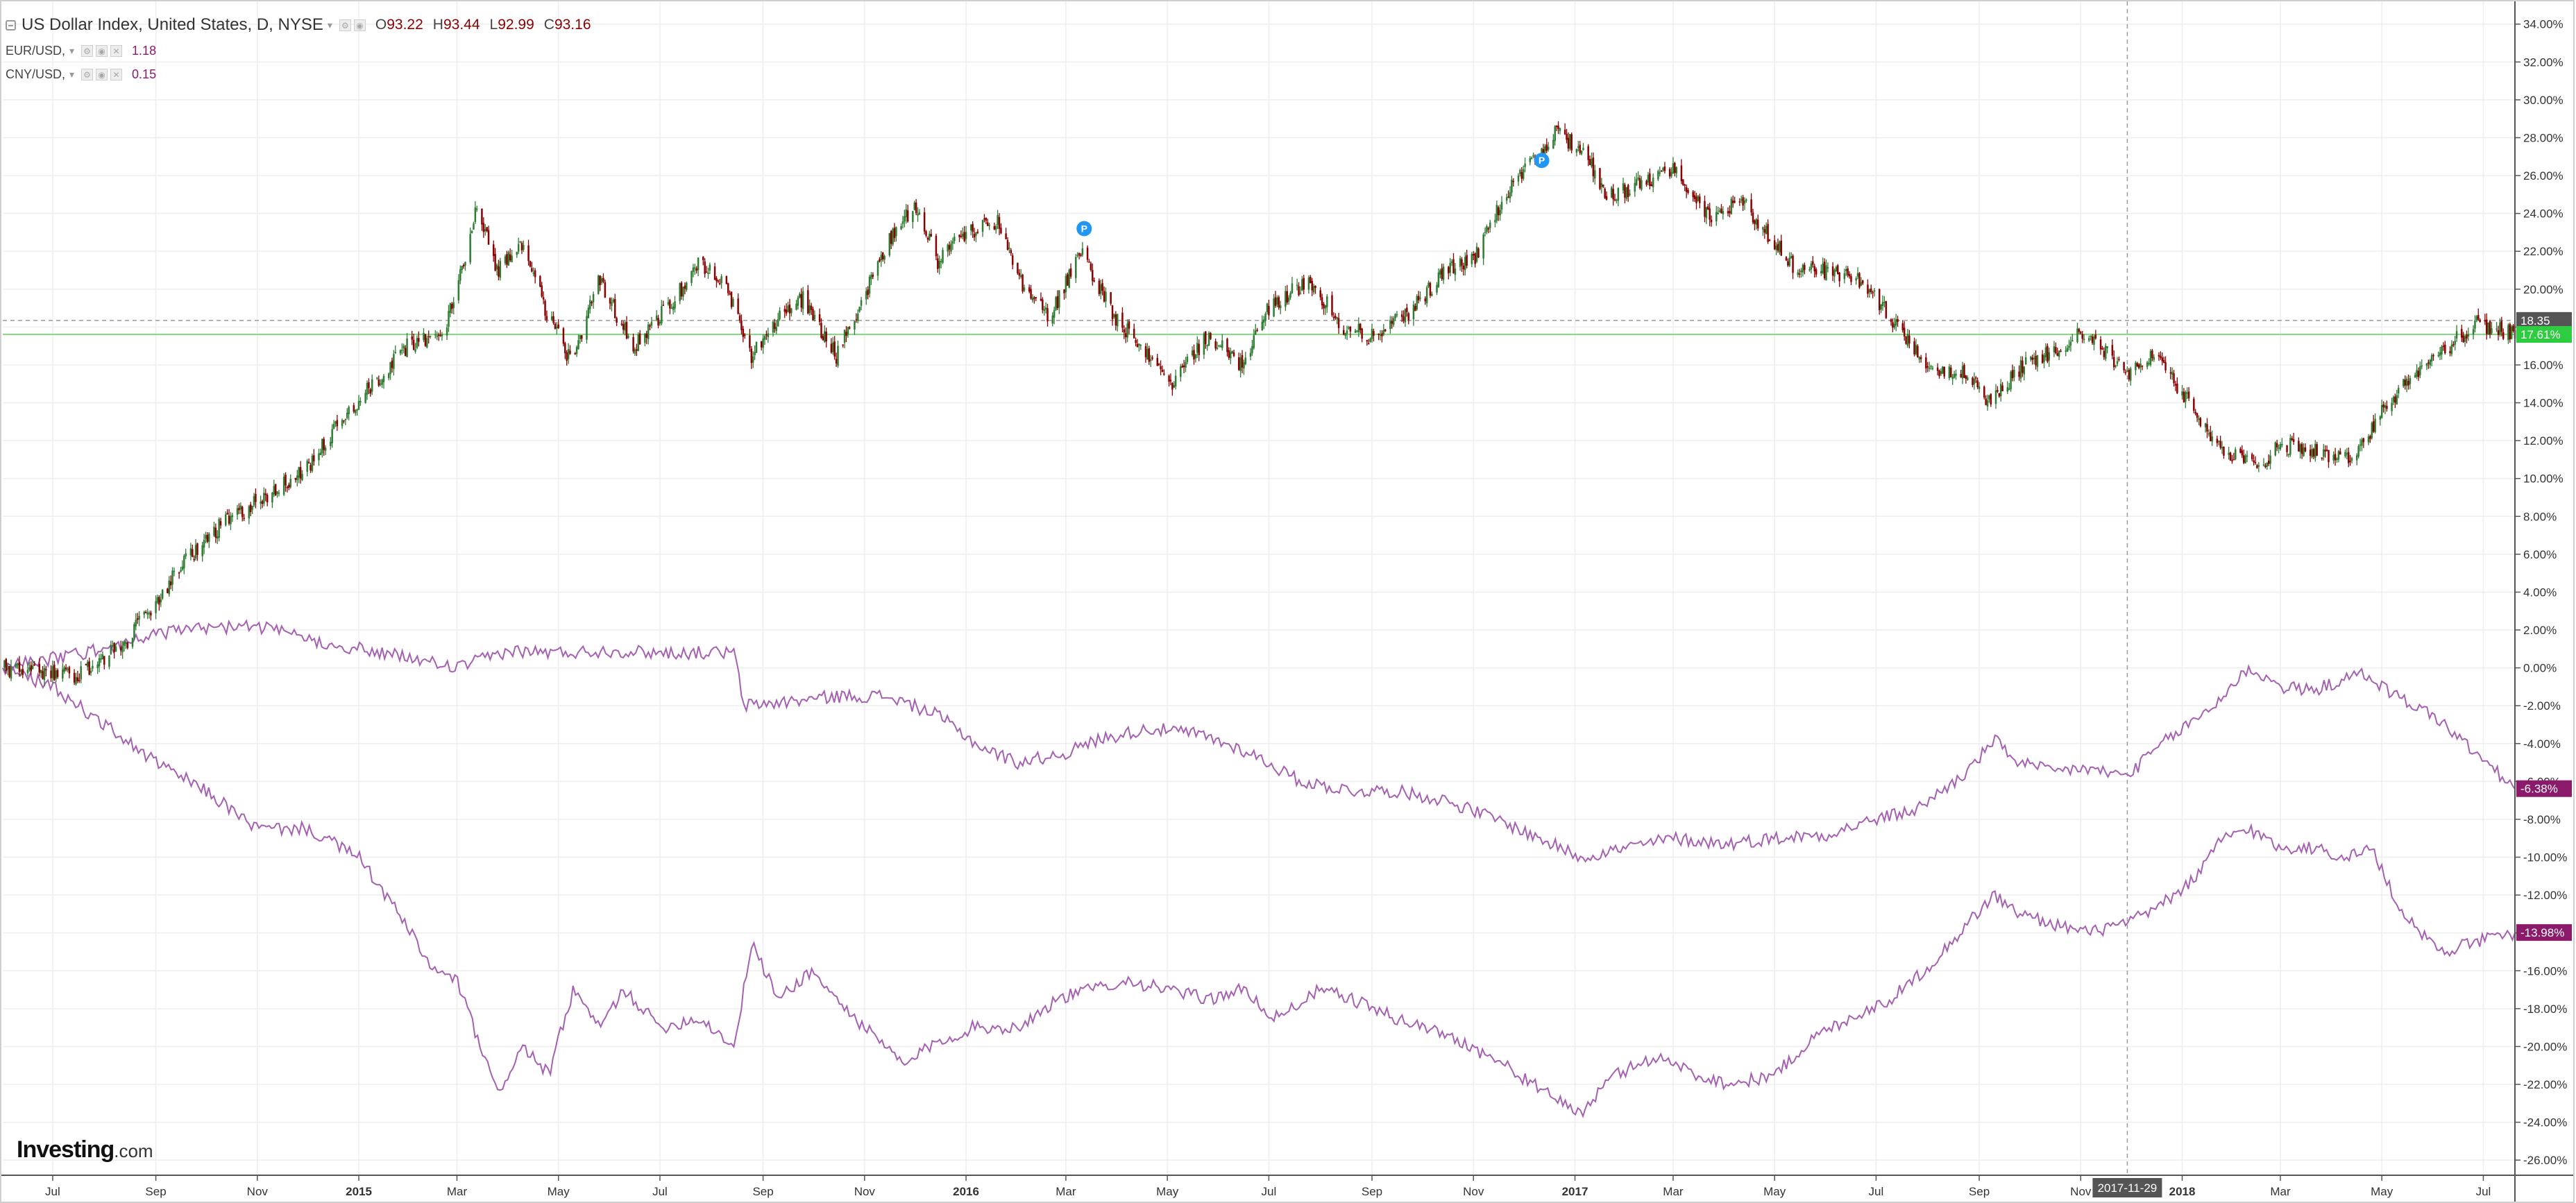  What do you see at coordinates (36, 50) in the screenshot?
I see `compare-symbol-name: EUR/USD,` at bounding box center [36, 50].